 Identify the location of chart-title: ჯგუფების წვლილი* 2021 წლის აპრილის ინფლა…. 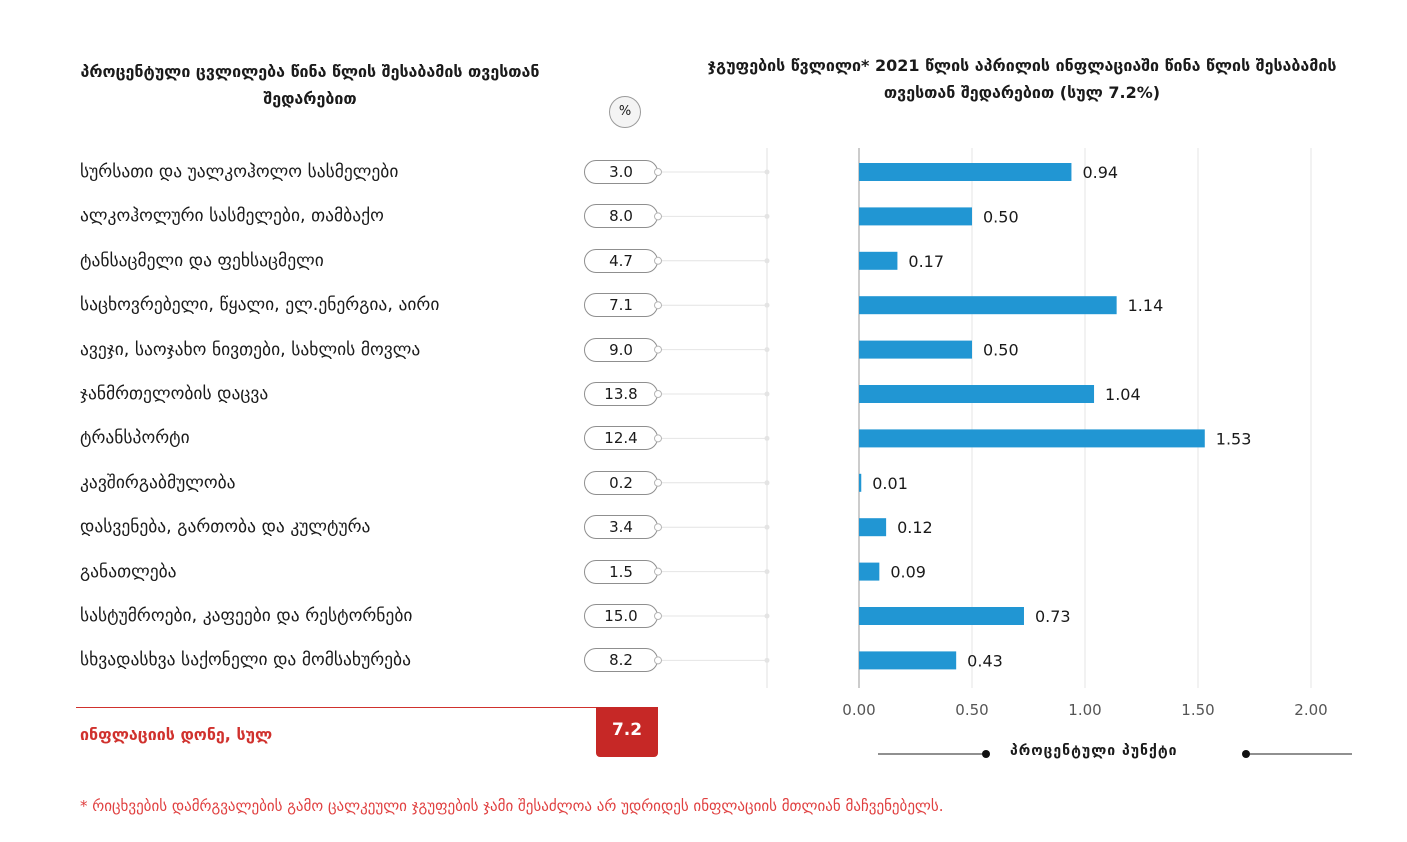
(1022, 79).